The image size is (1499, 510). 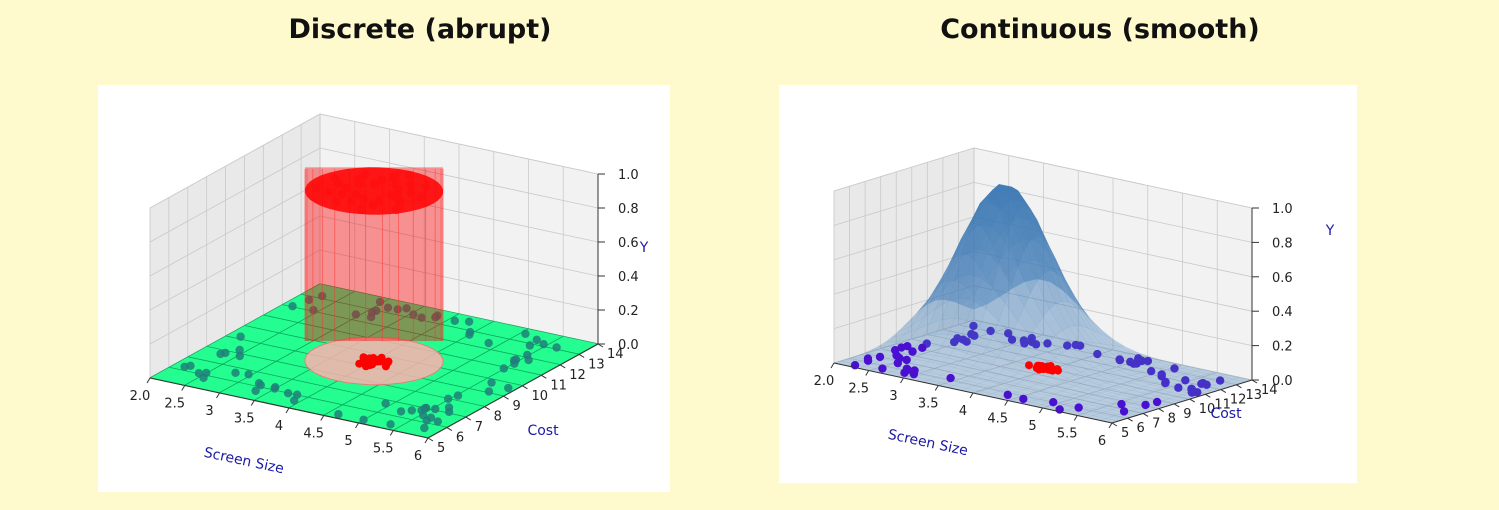 I want to click on y-tick-label: 11, so click(x=1222, y=404).